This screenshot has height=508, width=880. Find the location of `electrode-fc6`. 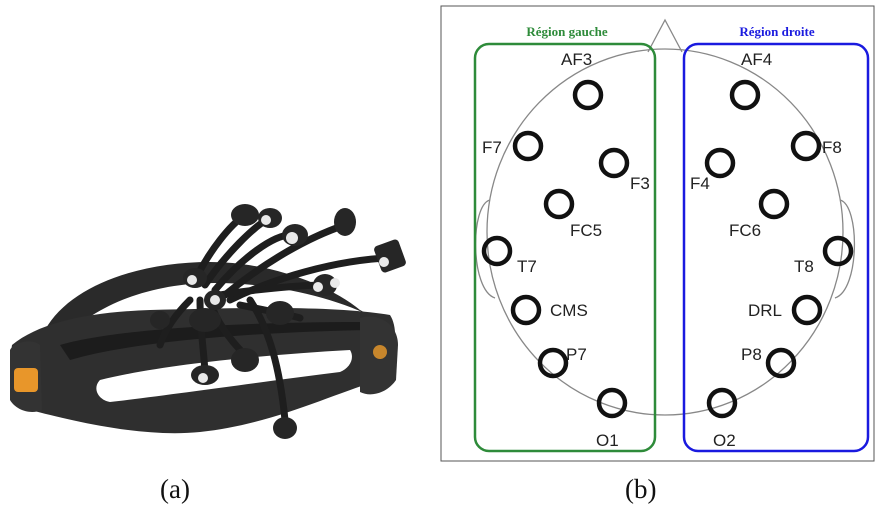

electrode-fc6 is located at coordinates (774, 204).